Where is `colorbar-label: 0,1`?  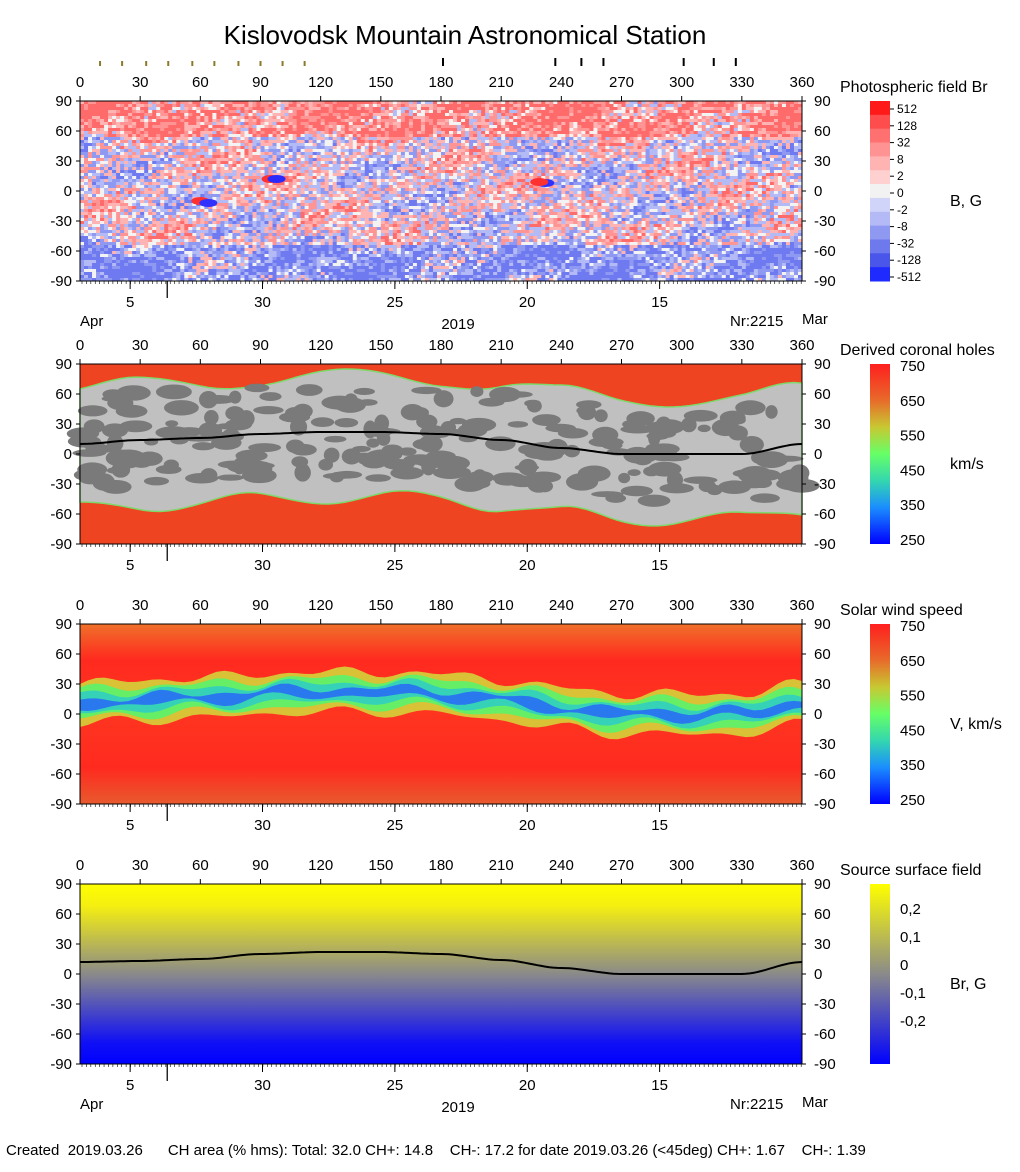 colorbar-label: 0,1 is located at coordinates (910, 937).